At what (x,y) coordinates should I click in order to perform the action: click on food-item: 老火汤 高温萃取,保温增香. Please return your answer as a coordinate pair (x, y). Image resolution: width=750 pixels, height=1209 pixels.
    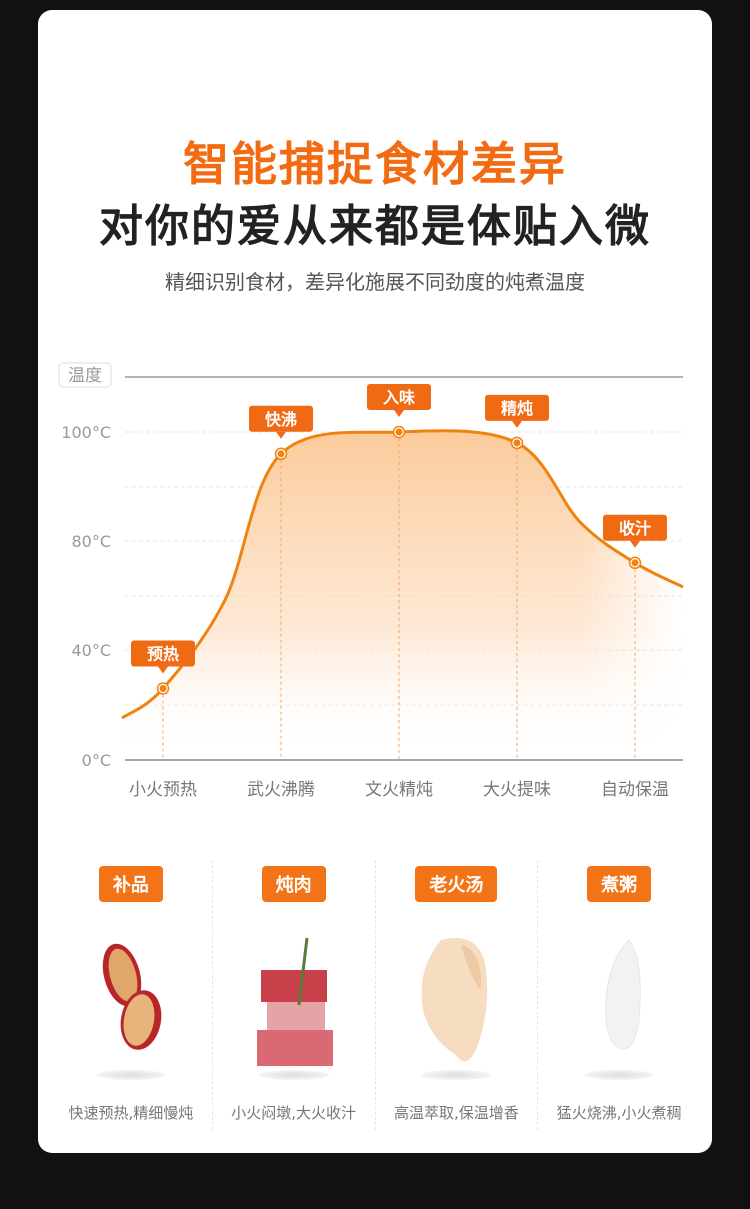
    Looking at the image, I should click on (457, 995).